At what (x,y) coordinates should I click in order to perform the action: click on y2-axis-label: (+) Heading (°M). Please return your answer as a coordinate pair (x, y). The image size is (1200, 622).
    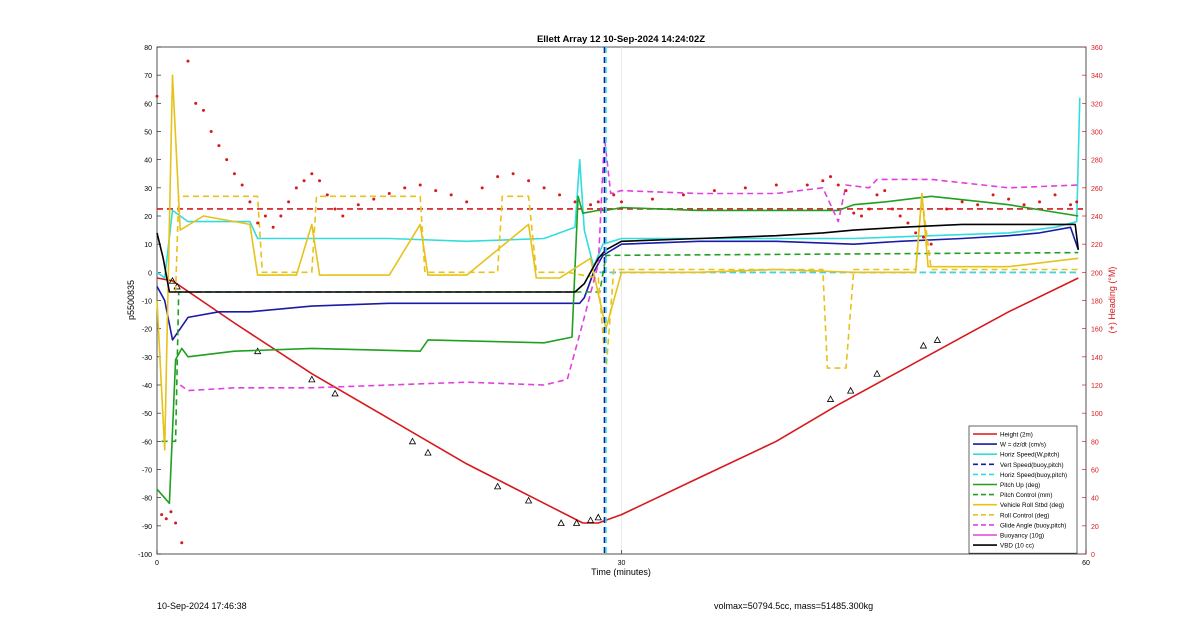
    Looking at the image, I should click on (1112, 300).